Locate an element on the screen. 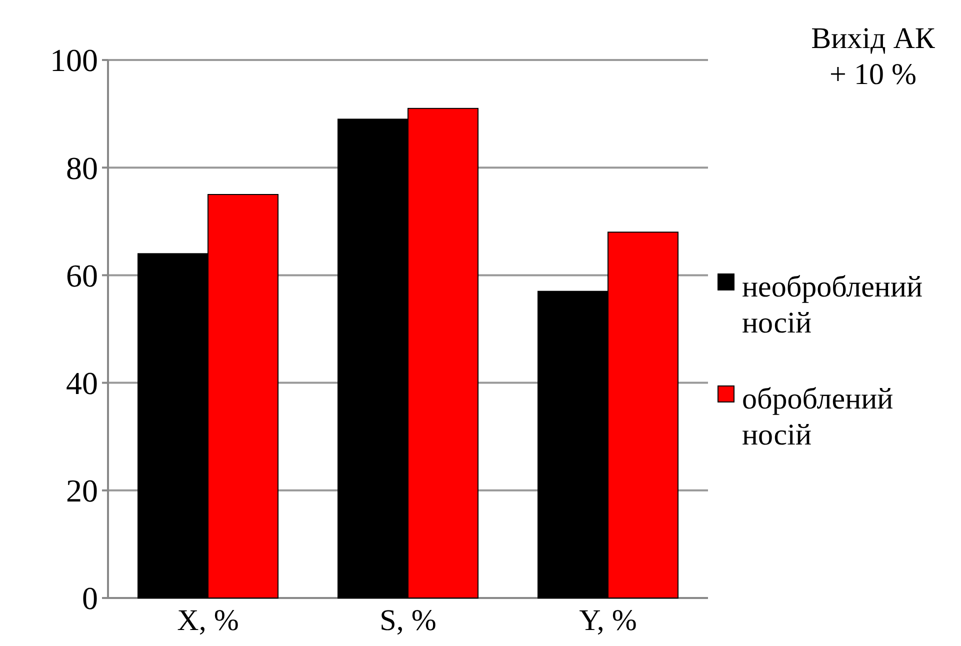 The height and width of the screenshot is (646, 961). x-tick-label: S, % is located at coordinates (408, 620).